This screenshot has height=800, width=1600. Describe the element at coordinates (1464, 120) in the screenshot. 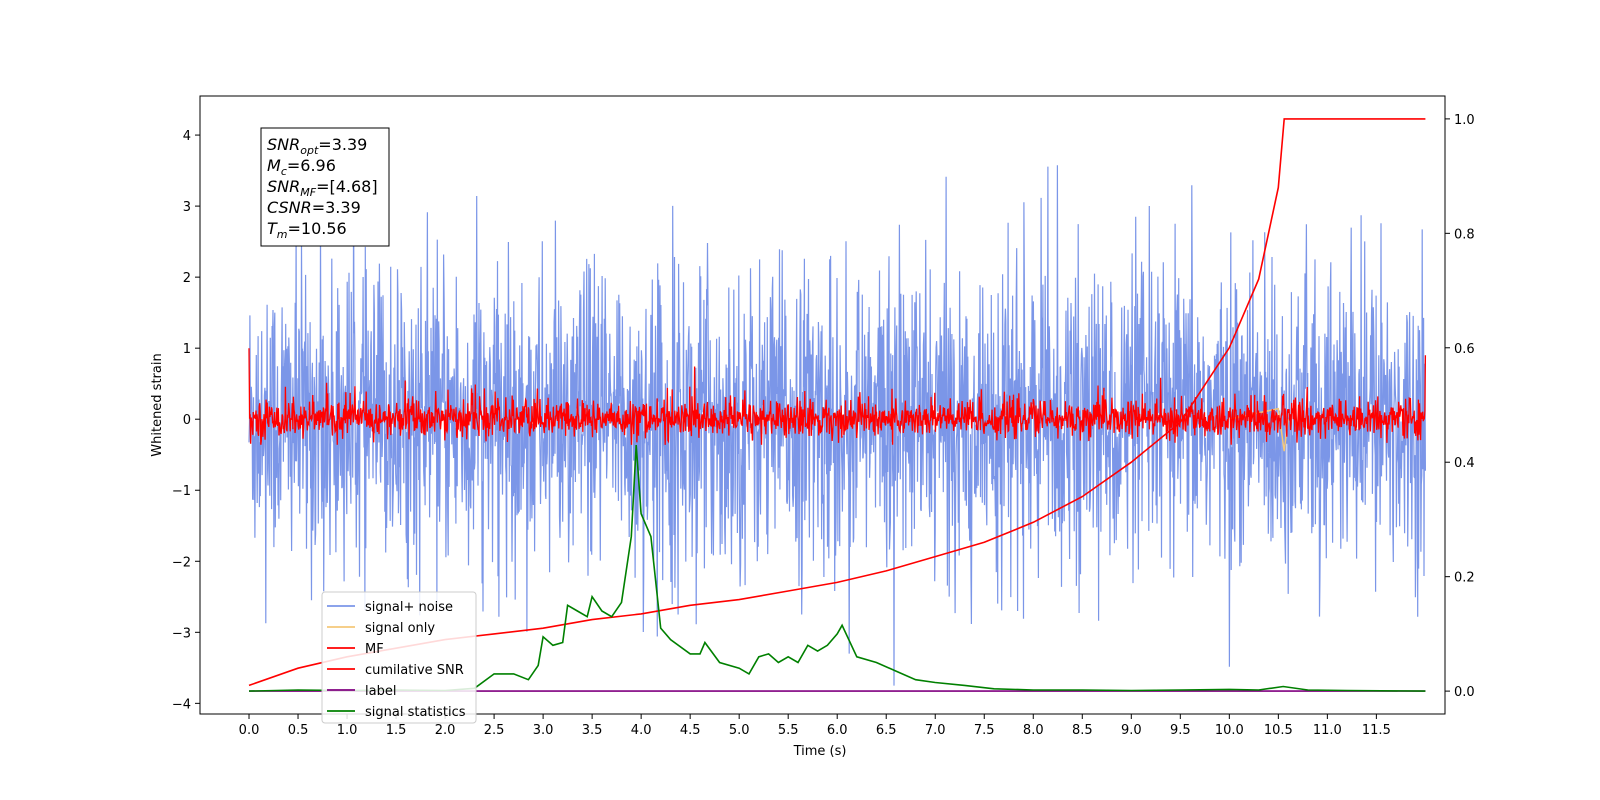

I see `y2-tick-label: 1.0` at that location.